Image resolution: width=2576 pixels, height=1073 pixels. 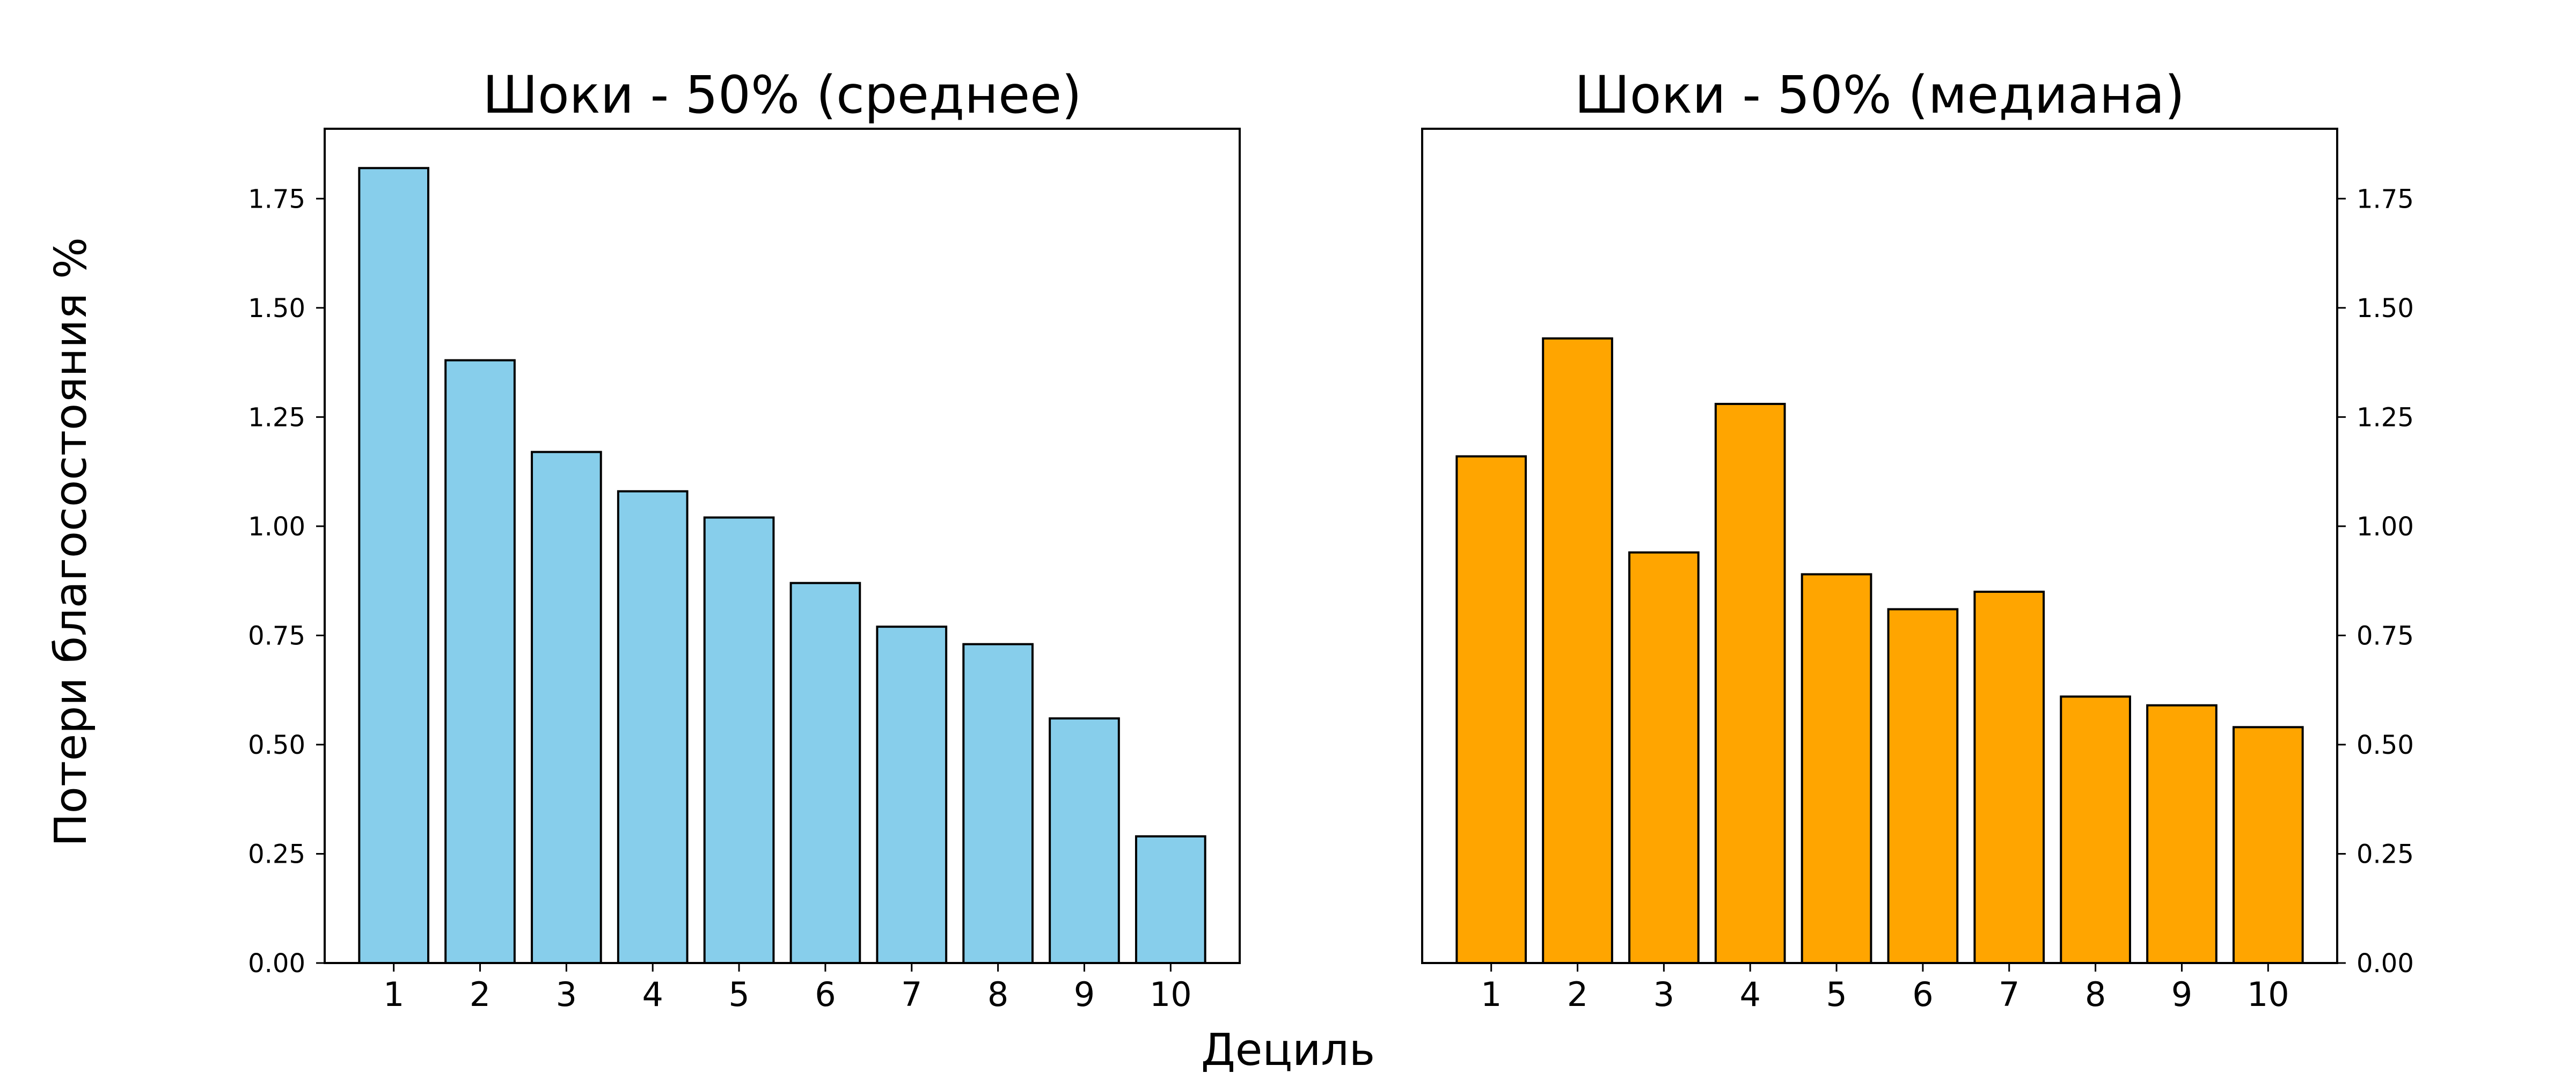 I want to click on y-axis-title: Потери благосостояния %, so click(x=71, y=542).